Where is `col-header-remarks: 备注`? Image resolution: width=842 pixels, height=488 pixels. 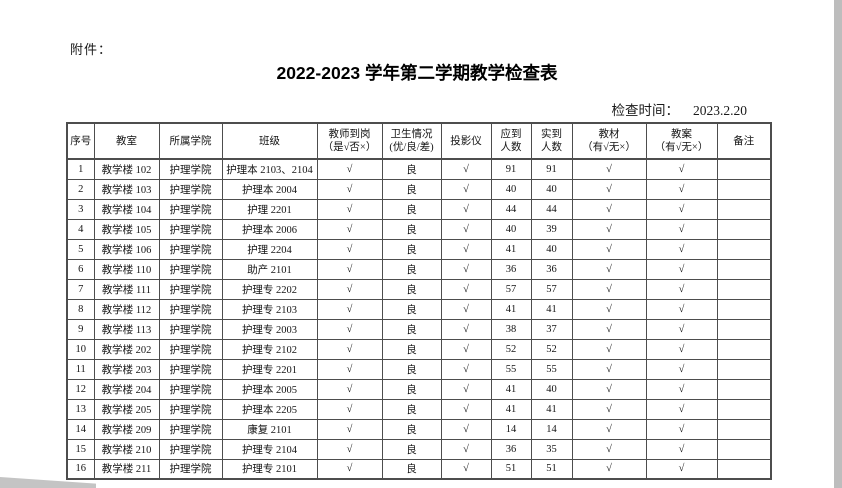 col-header-remarks: 备注 is located at coordinates (744, 141).